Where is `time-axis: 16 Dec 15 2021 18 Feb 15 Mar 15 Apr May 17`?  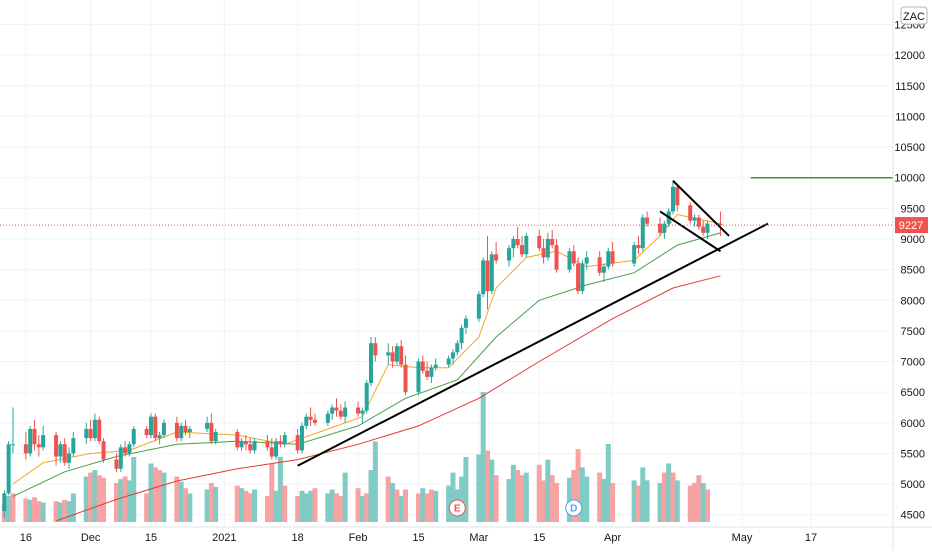
time-axis: 16 Dec 15 2021 18 Feb 15 Mar 15 Apr May 17 is located at coordinates (466, 535).